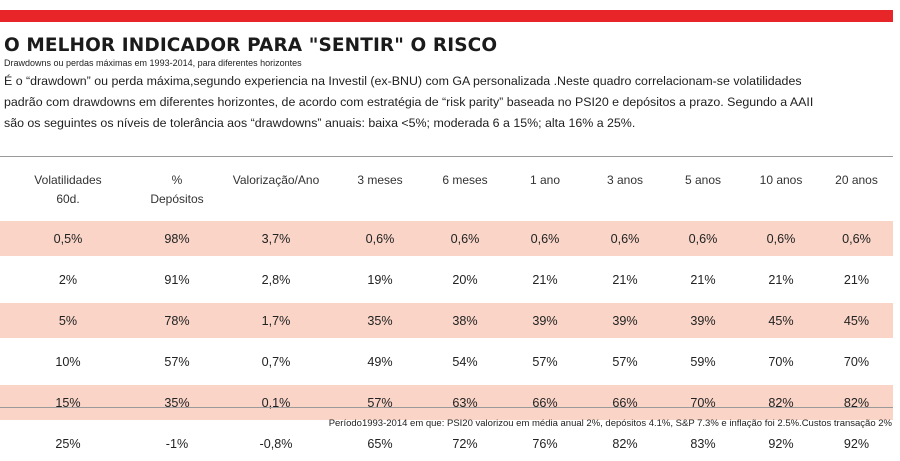 This screenshot has height=461, width=900. Describe the element at coordinates (703, 180) in the screenshot. I see `column-header-text: 5 anos` at that location.